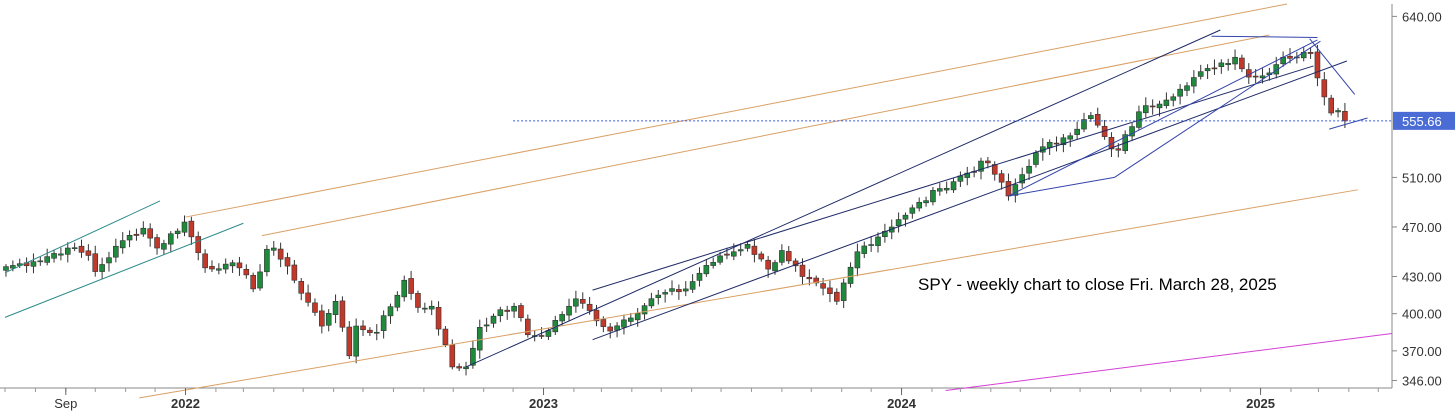  Describe the element at coordinates (1422, 121) in the screenshot. I see `last-price-label: 555.66` at that location.